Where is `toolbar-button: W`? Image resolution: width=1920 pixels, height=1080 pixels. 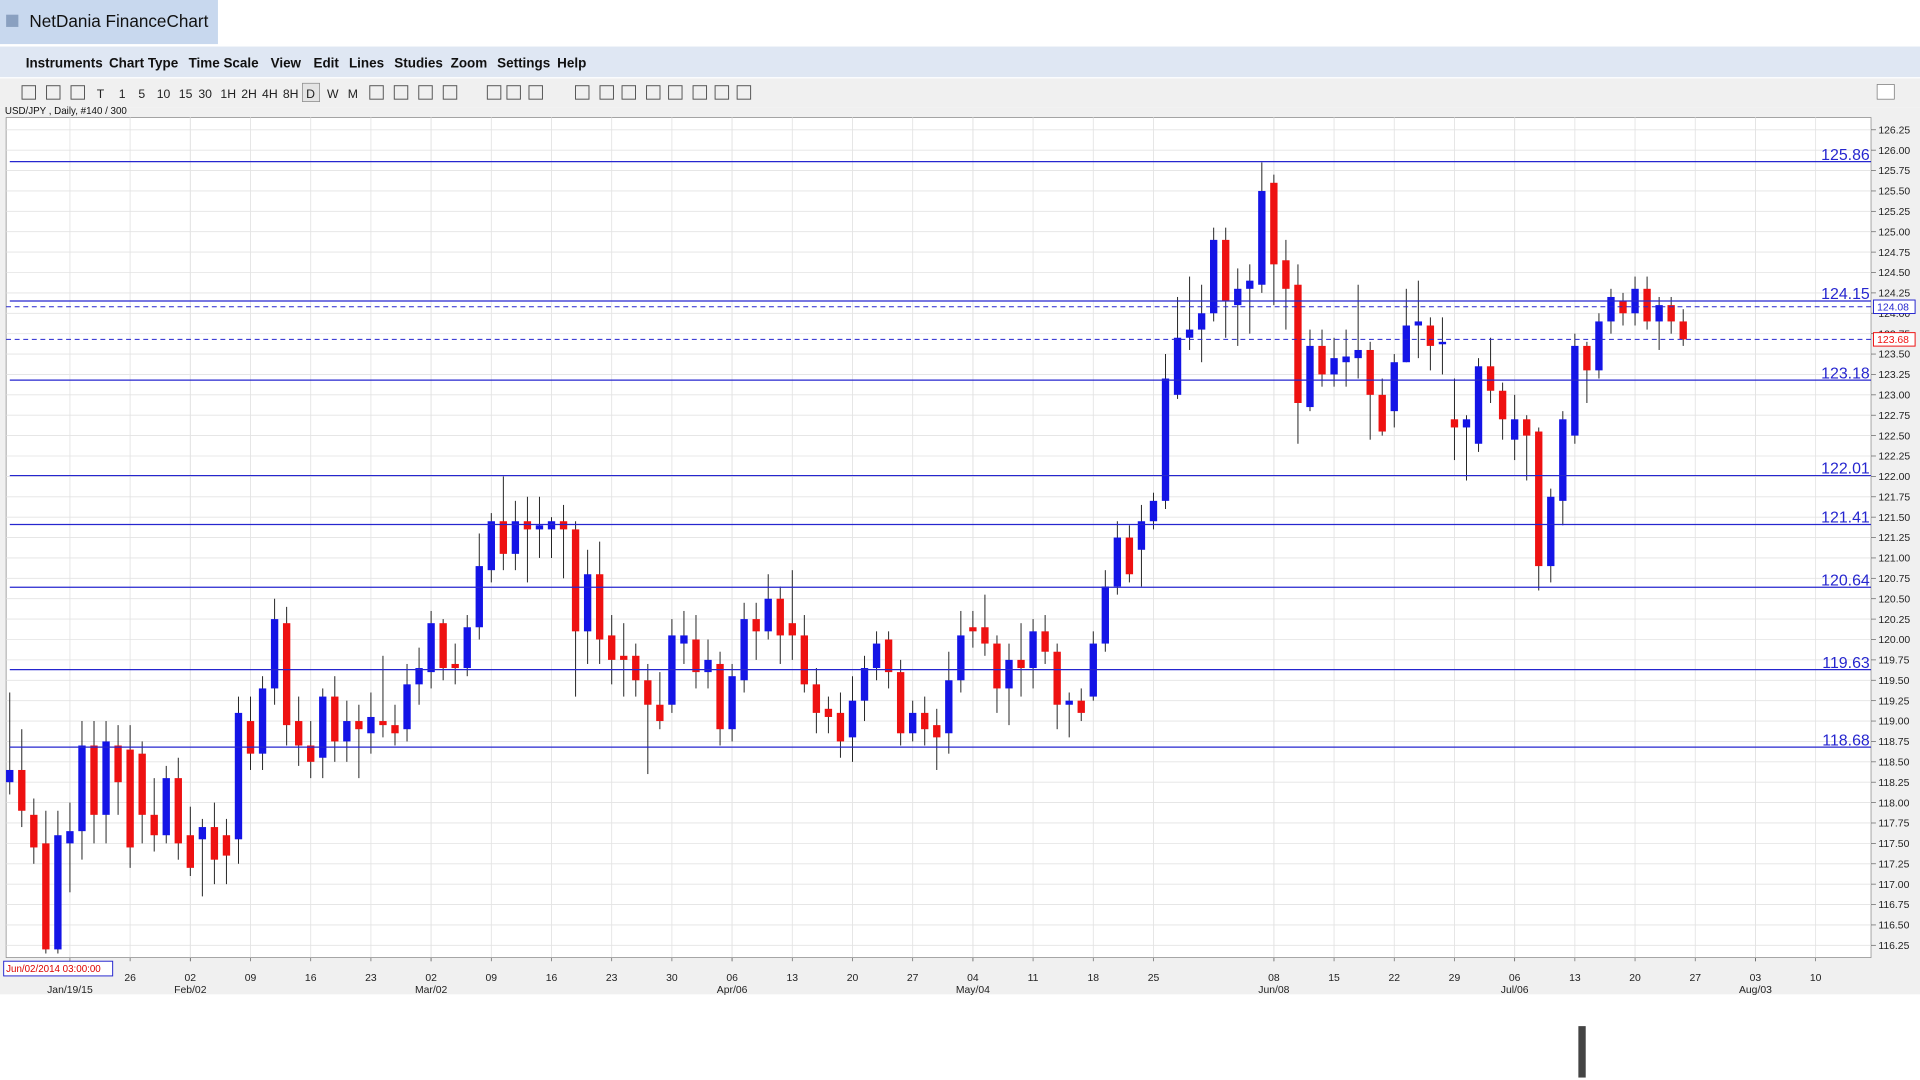 toolbar-button: W is located at coordinates (333, 94).